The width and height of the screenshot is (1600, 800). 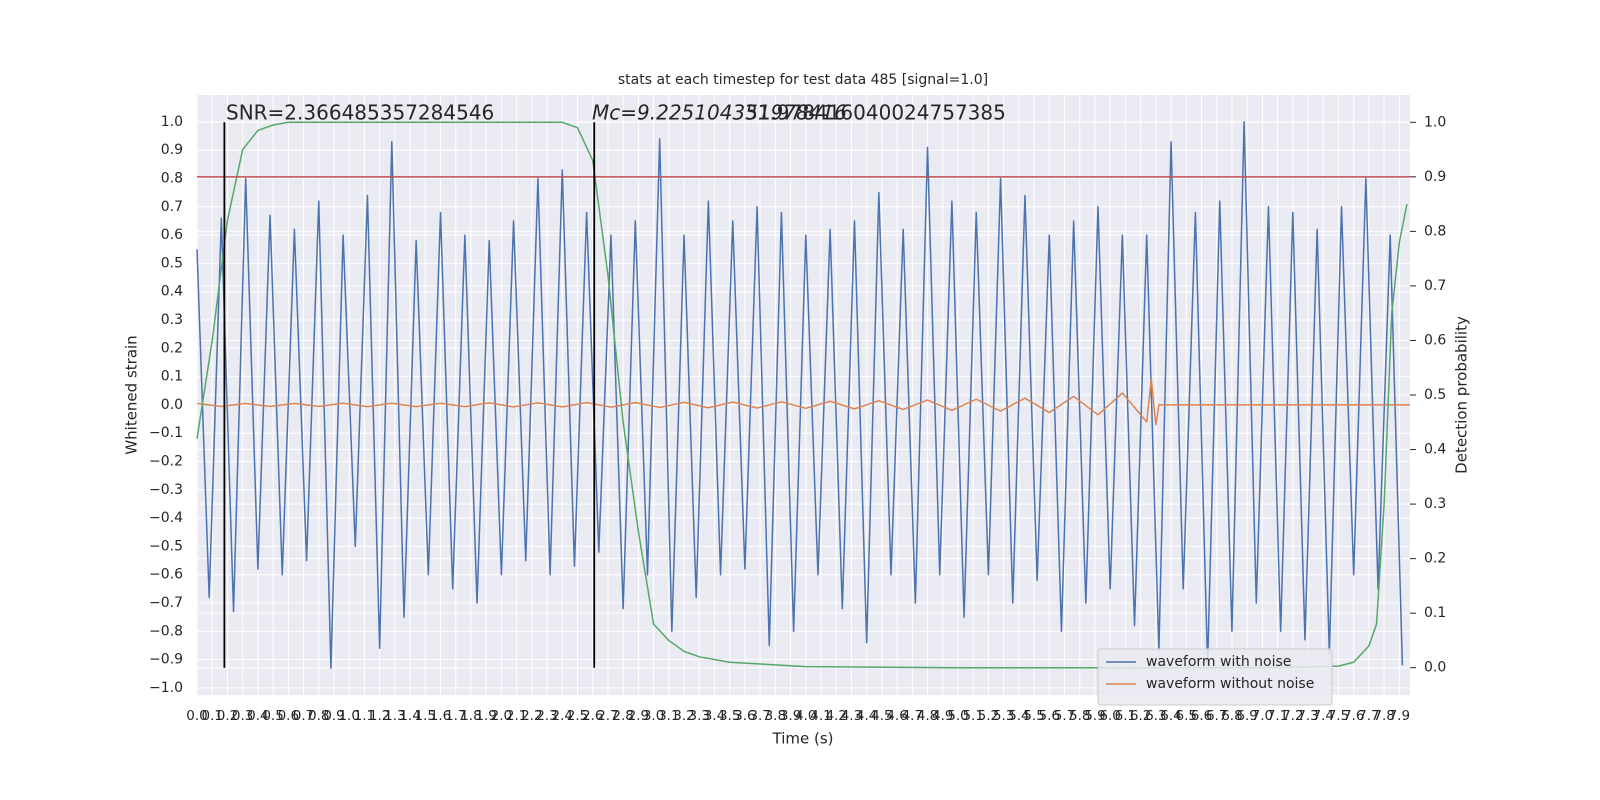 What do you see at coordinates (1003, 716) in the screenshot?
I see `x-tick-label: 5.3` at bounding box center [1003, 716].